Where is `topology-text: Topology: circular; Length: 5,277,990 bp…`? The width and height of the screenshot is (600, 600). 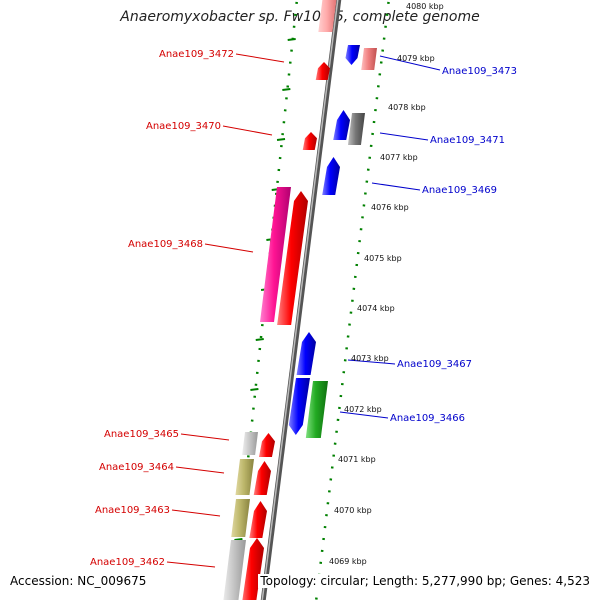
topology-text: Topology: circular; Length: 5,277,990 bp… is located at coordinates (425, 581).